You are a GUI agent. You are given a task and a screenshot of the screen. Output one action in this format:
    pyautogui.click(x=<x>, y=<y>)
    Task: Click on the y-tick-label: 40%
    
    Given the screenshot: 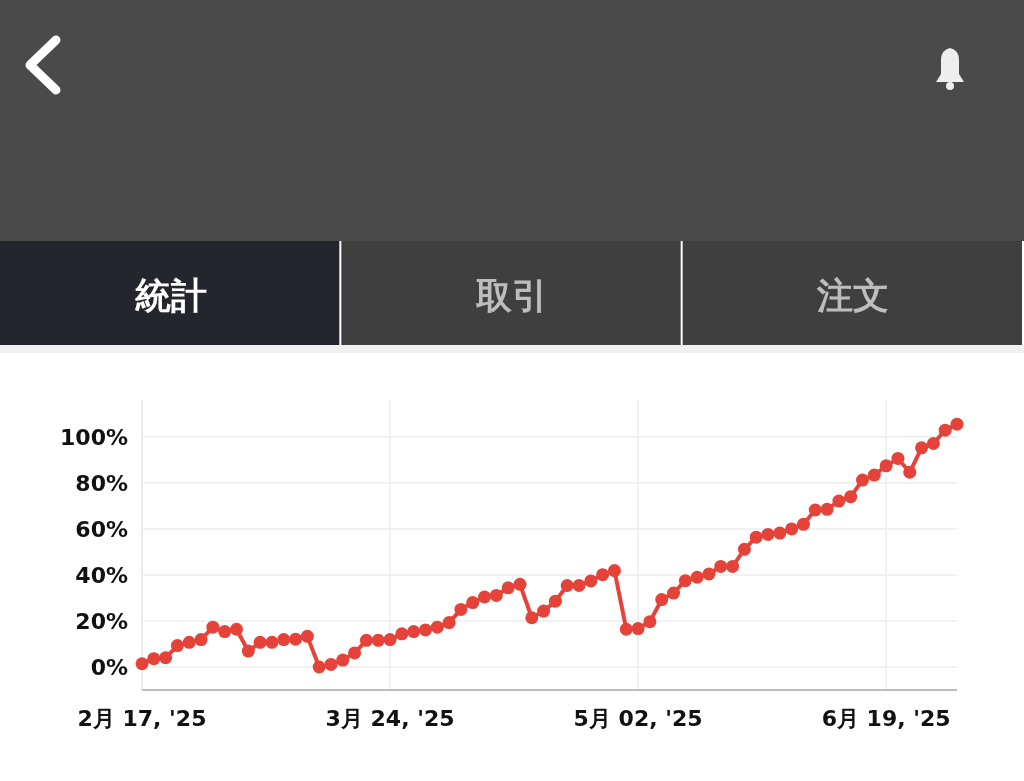 What is the action you would take?
    pyautogui.click(x=101, y=575)
    